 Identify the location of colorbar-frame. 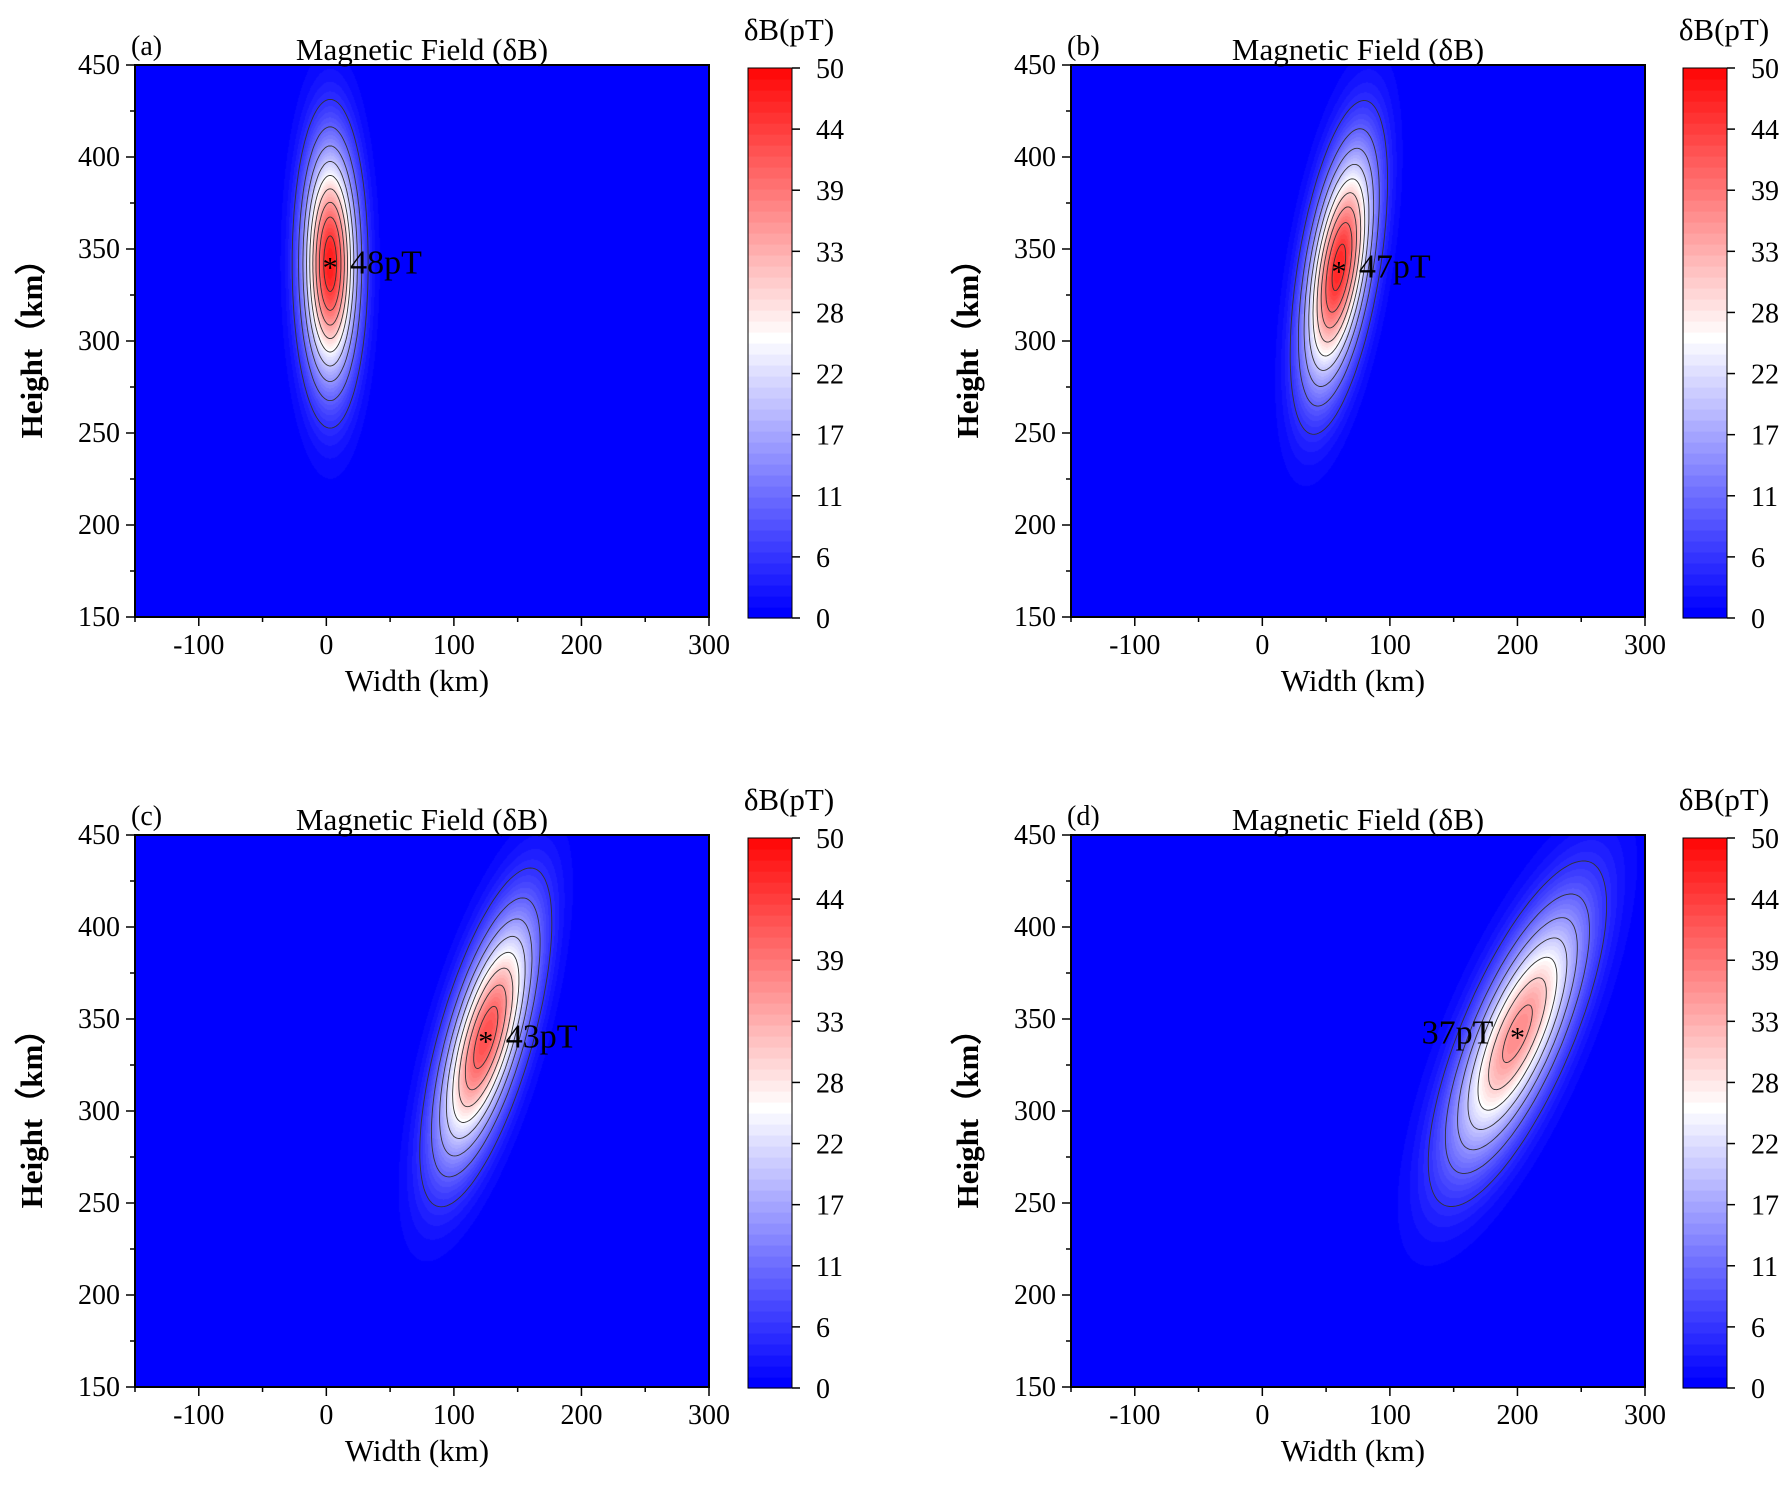
(1705, 1113).